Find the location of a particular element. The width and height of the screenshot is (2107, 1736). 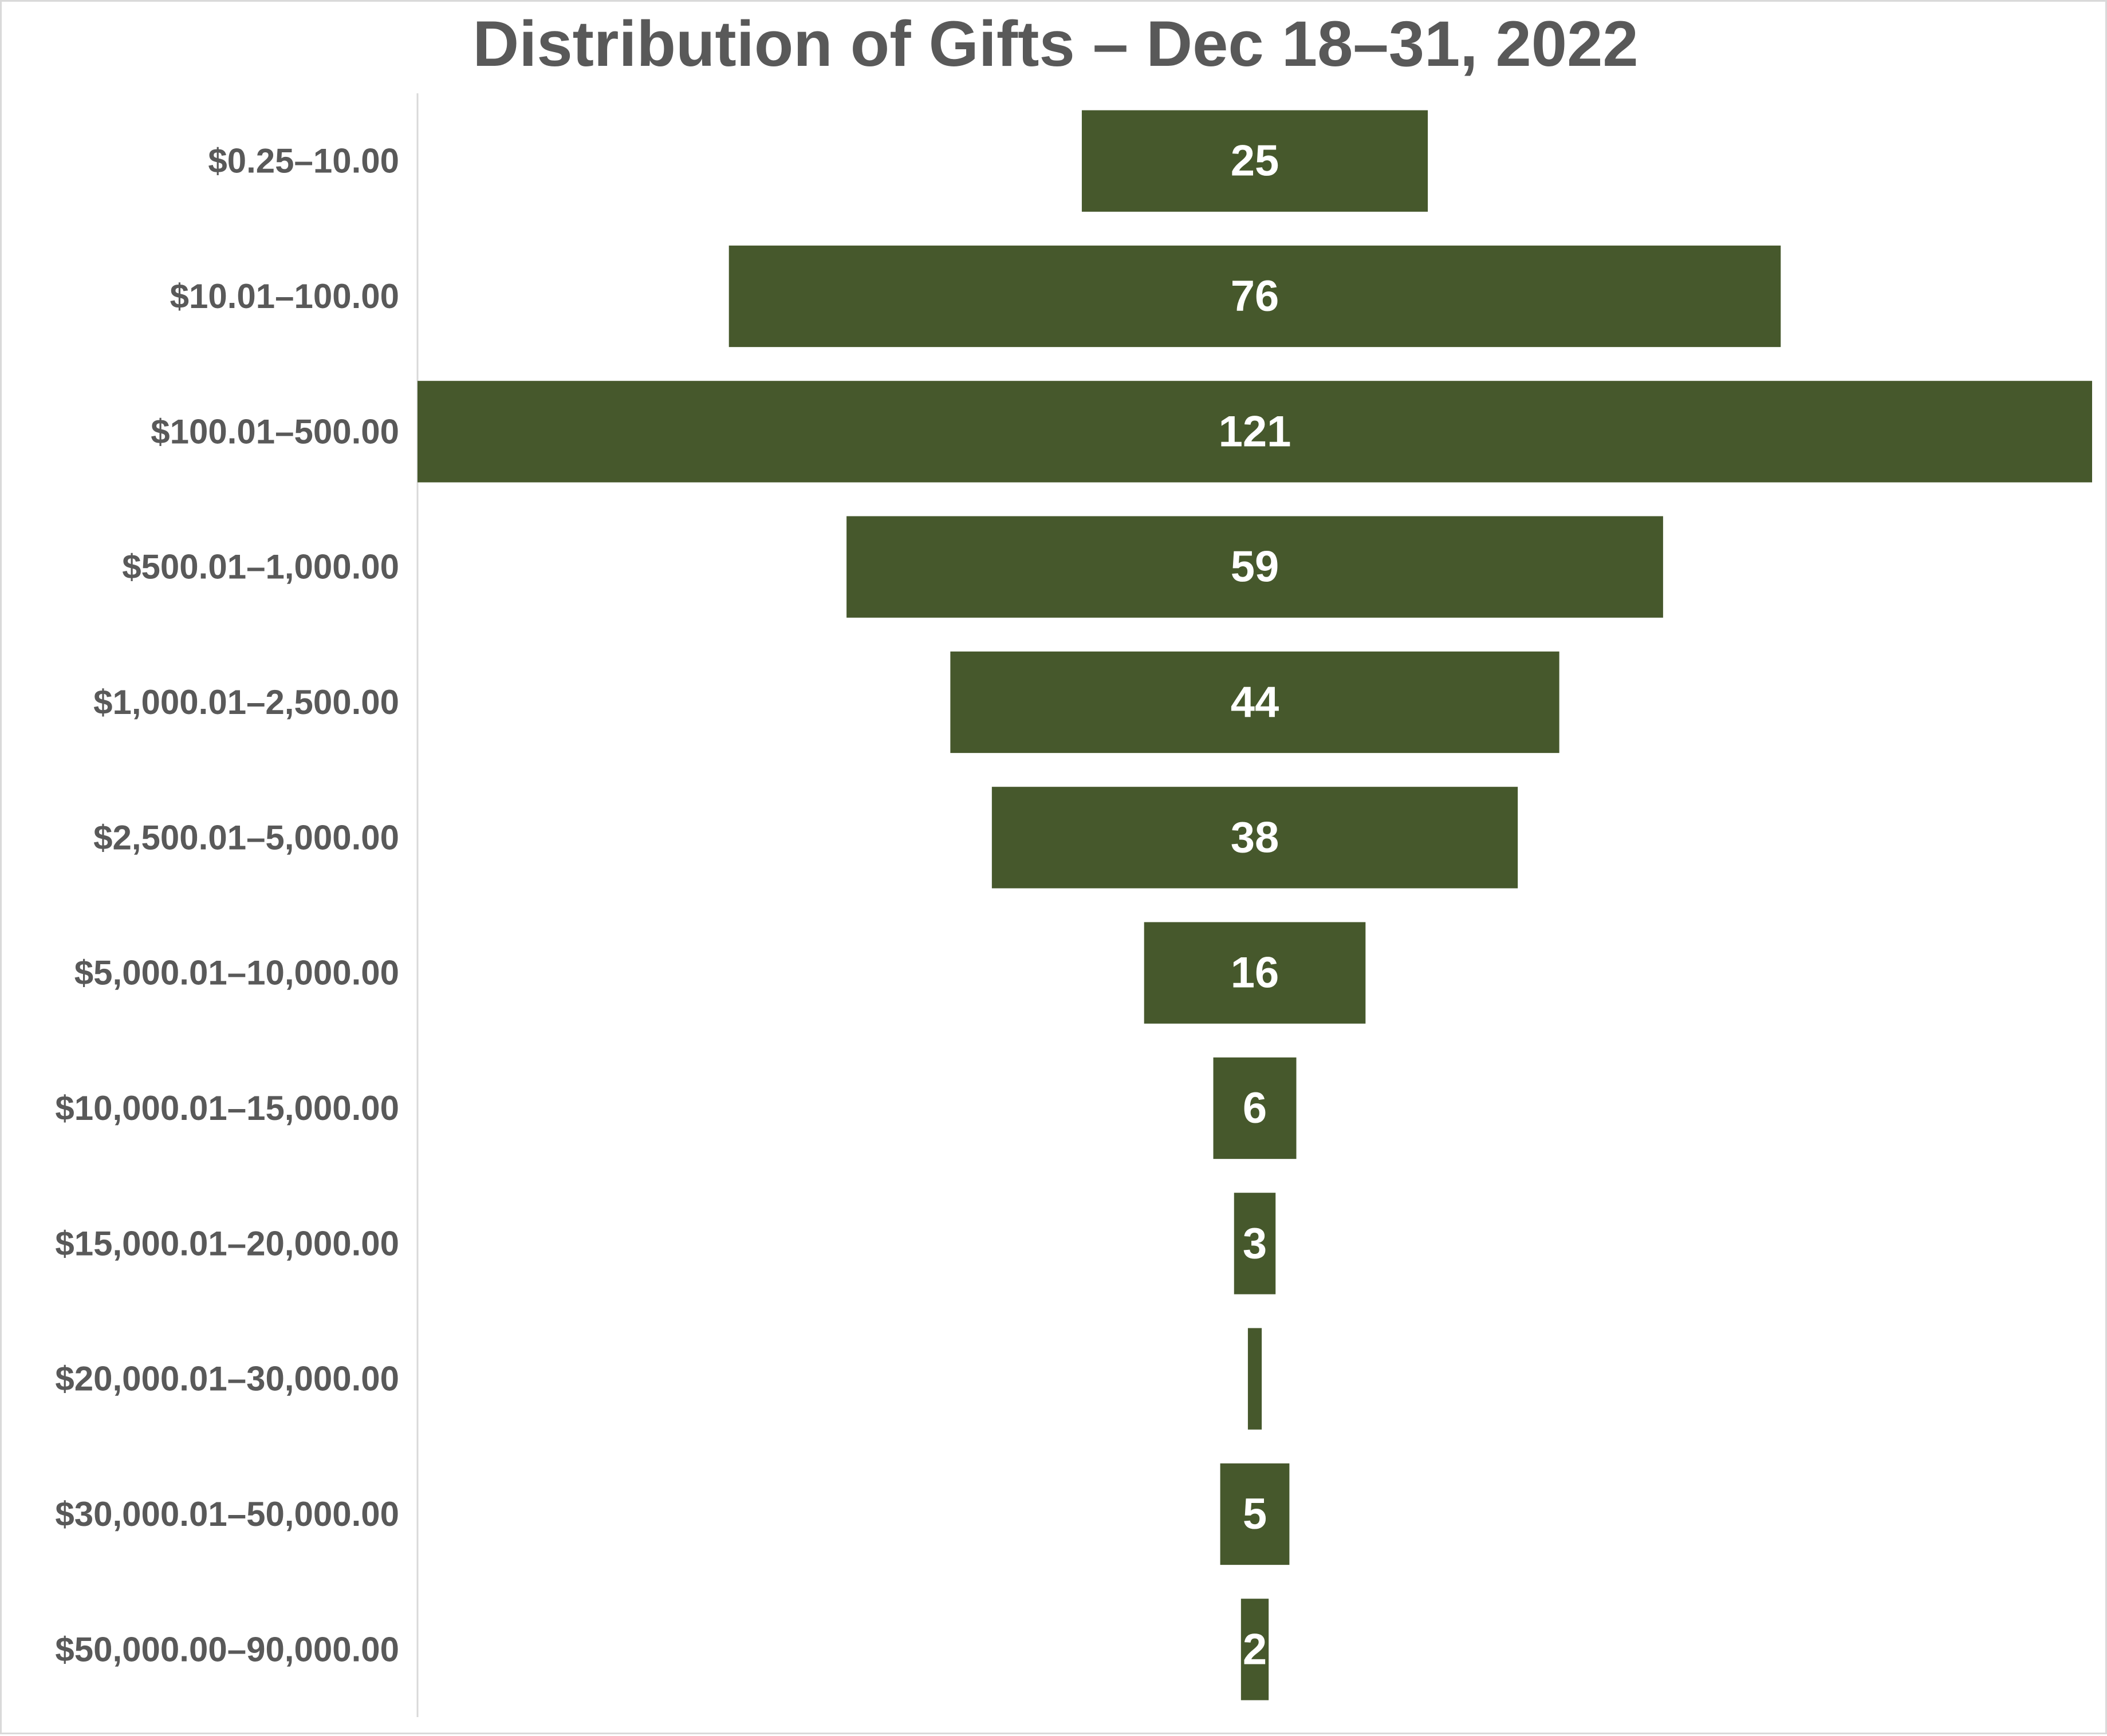

value-label: 16 is located at coordinates (1255, 973).